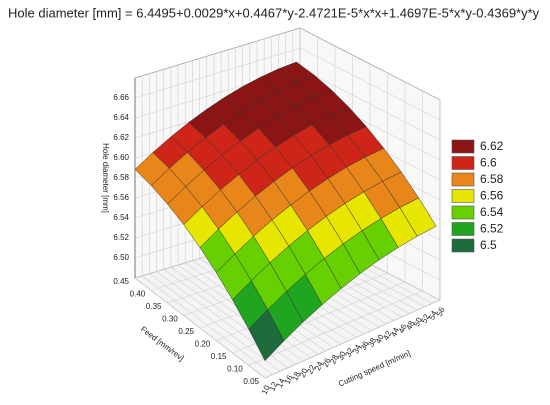  I want to click on y-tick-label: 0.05, so click(251, 381).